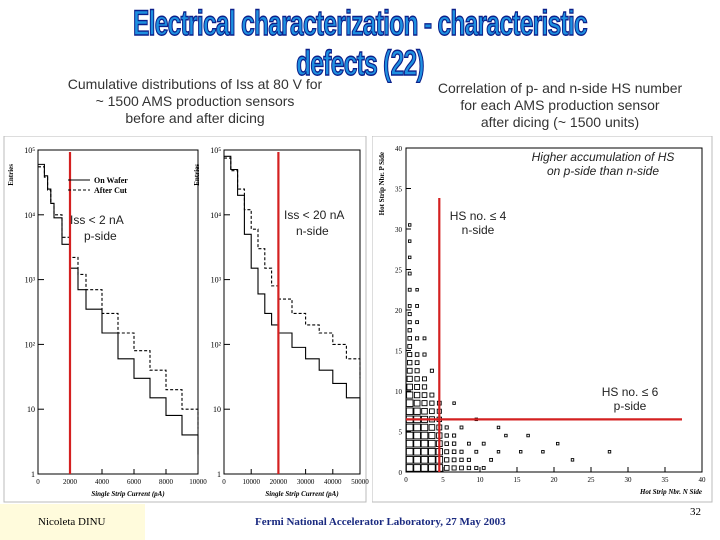 This screenshot has width=720, height=540. What do you see at coordinates (195, 118) in the screenshot?
I see `left-caption-line3: before and after dicing` at bounding box center [195, 118].